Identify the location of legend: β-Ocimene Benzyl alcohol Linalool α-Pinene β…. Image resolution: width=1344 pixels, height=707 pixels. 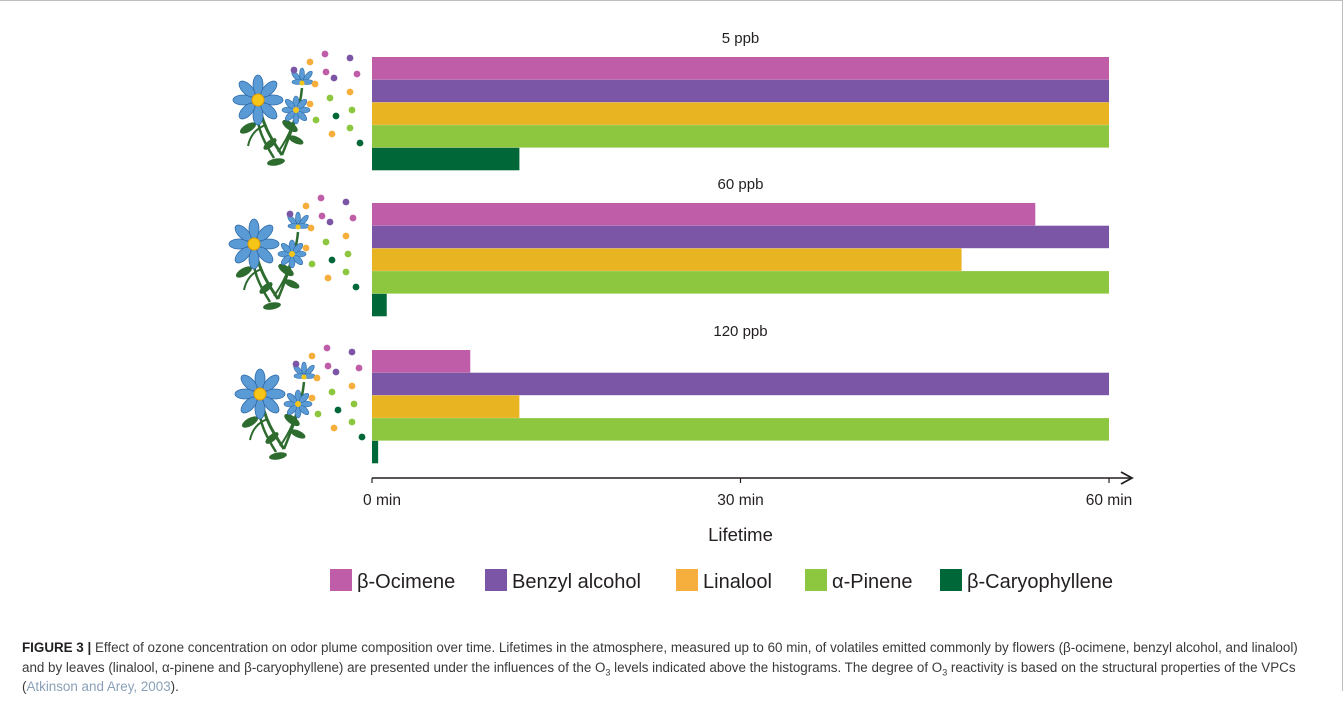
(721, 581).